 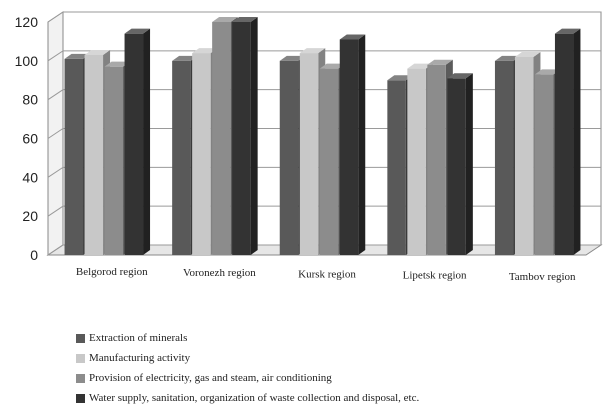 What do you see at coordinates (138, 338) in the screenshot?
I see `legend-label: Extraction of minerals` at bounding box center [138, 338].